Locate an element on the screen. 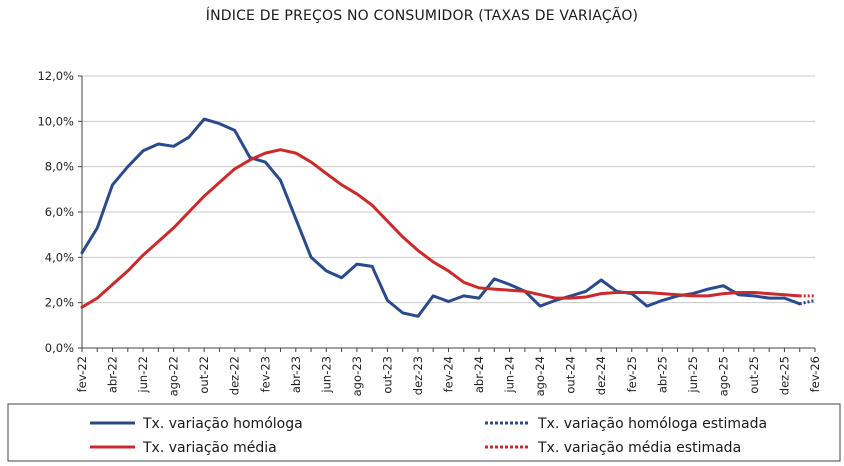 The width and height of the screenshot is (844, 466). x-tick-label: fev-24 is located at coordinates (449, 374).